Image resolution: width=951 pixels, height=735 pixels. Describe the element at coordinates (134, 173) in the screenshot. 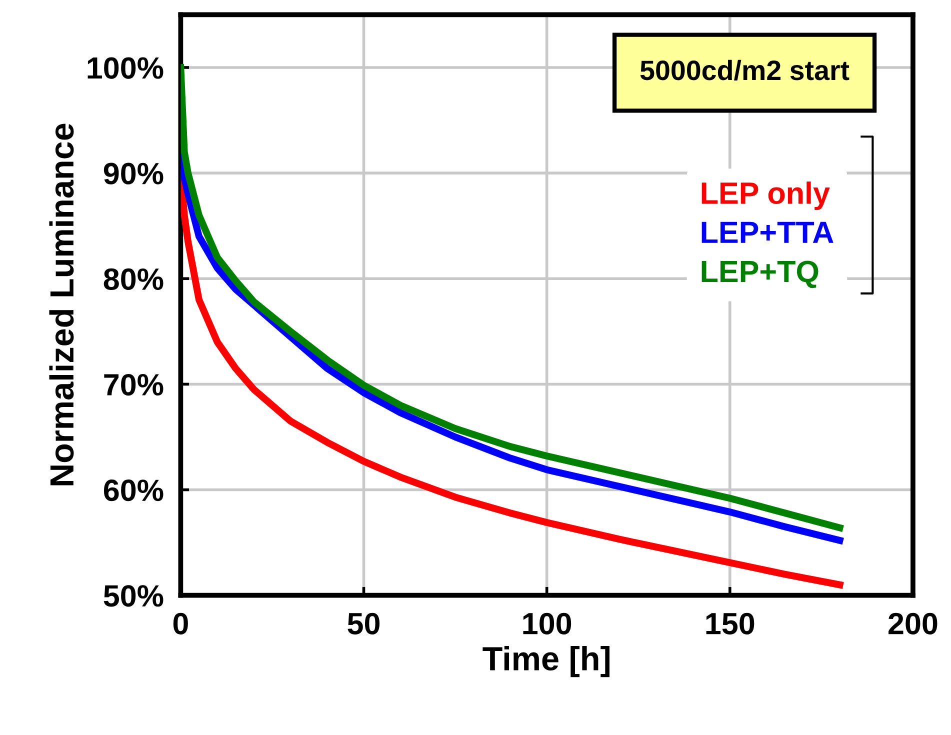

I see `y-tick-label: 90%` at that location.